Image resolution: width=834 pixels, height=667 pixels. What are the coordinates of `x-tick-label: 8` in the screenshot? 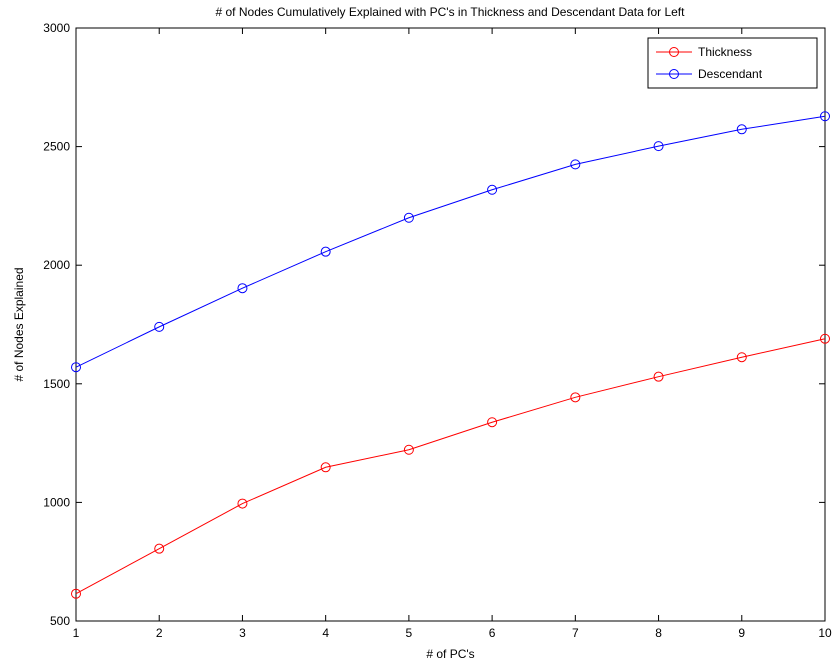 It's located at (658, 633).